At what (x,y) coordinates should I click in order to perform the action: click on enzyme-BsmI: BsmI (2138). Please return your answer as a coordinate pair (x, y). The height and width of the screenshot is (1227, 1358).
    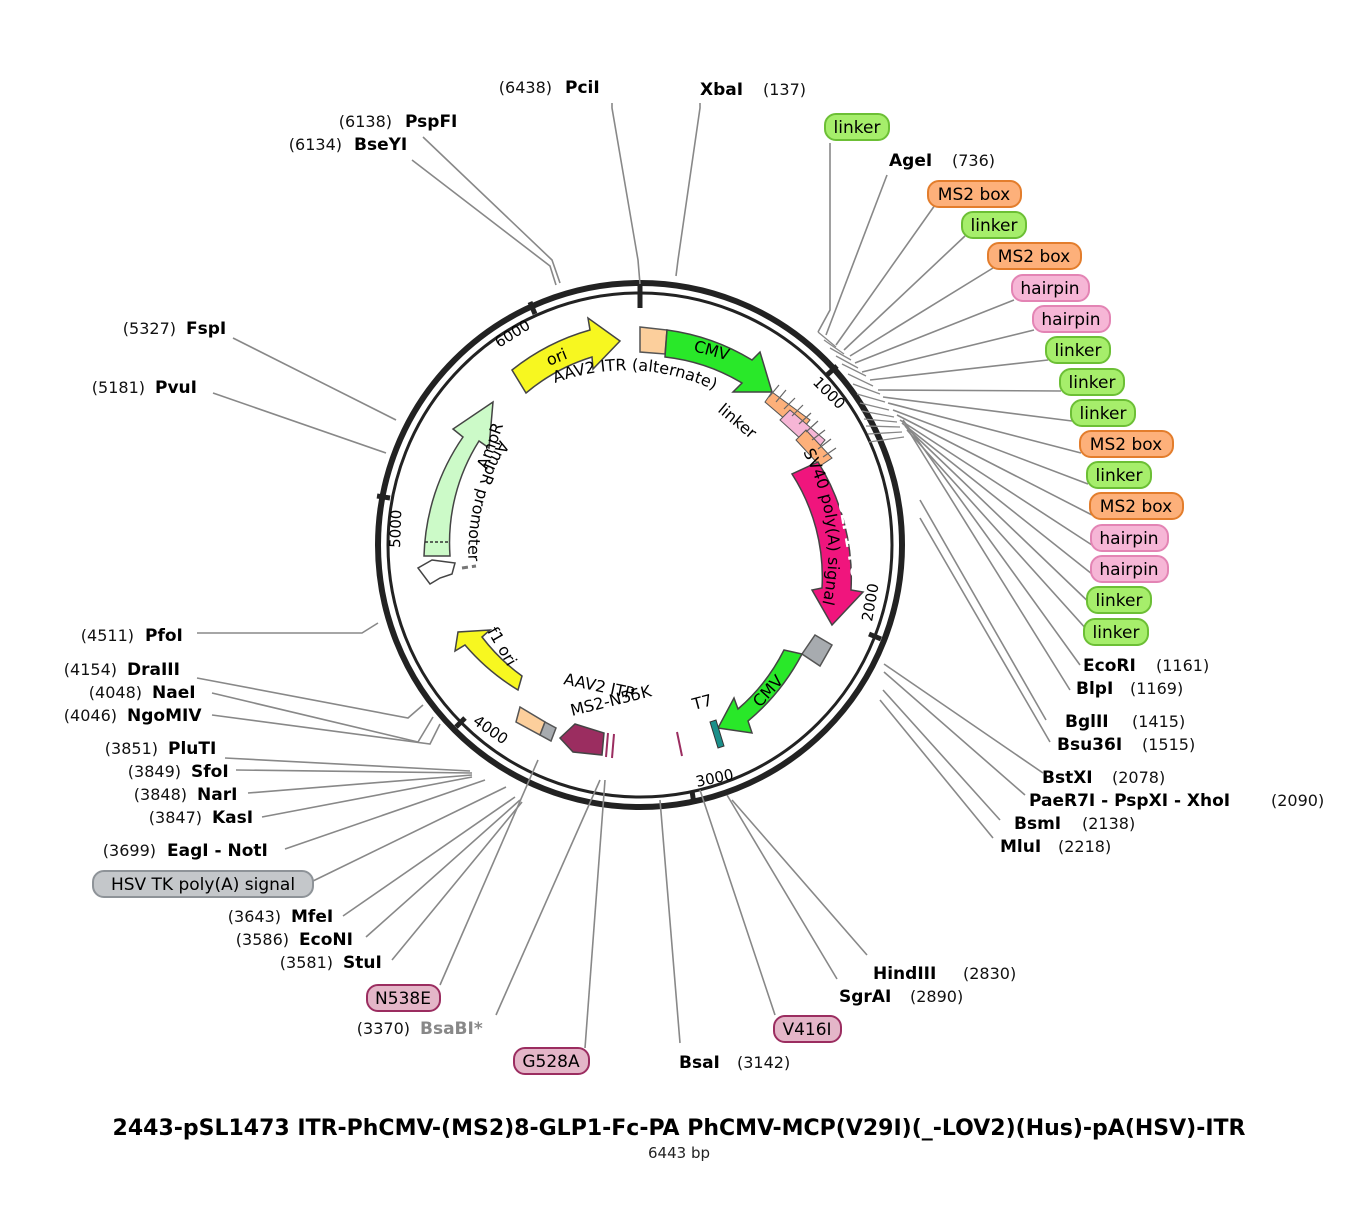
    Looking at the image, I should click on (1074, 824).